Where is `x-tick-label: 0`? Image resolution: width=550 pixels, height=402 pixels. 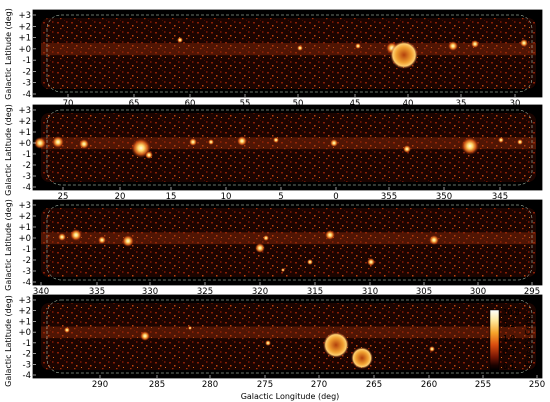 x-tick-label: 0 is located at coordinates (335, 197).